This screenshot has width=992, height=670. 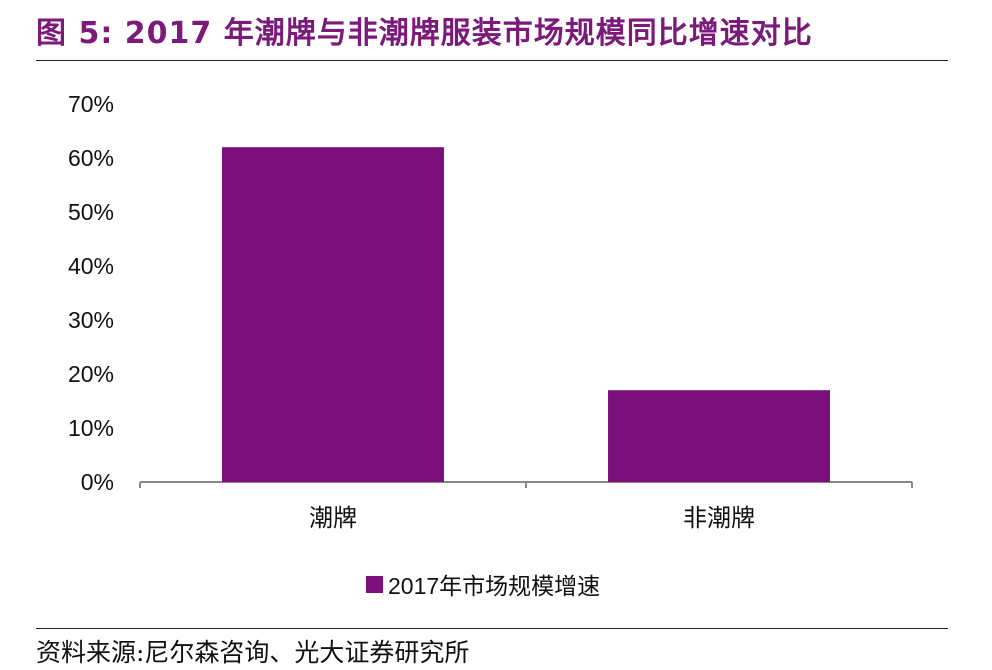 I want to click on y-tick-label: 20%, so click(x=91, y=374).